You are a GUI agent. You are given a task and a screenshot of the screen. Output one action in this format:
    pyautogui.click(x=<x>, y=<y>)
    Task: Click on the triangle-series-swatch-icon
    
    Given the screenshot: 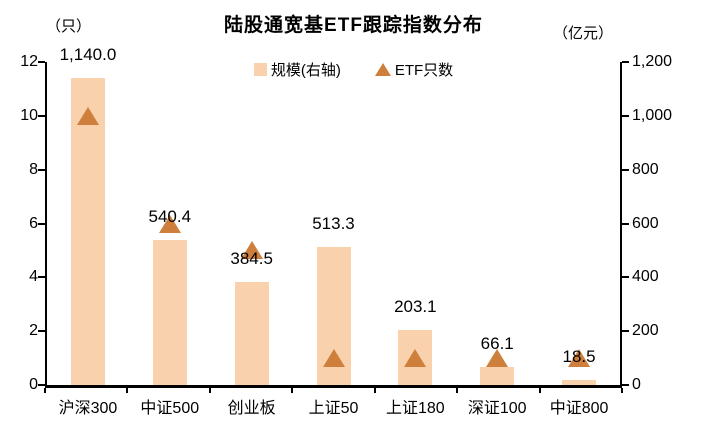 What is the action you would take?
    pyautogui.click(x=382, y=69)
    